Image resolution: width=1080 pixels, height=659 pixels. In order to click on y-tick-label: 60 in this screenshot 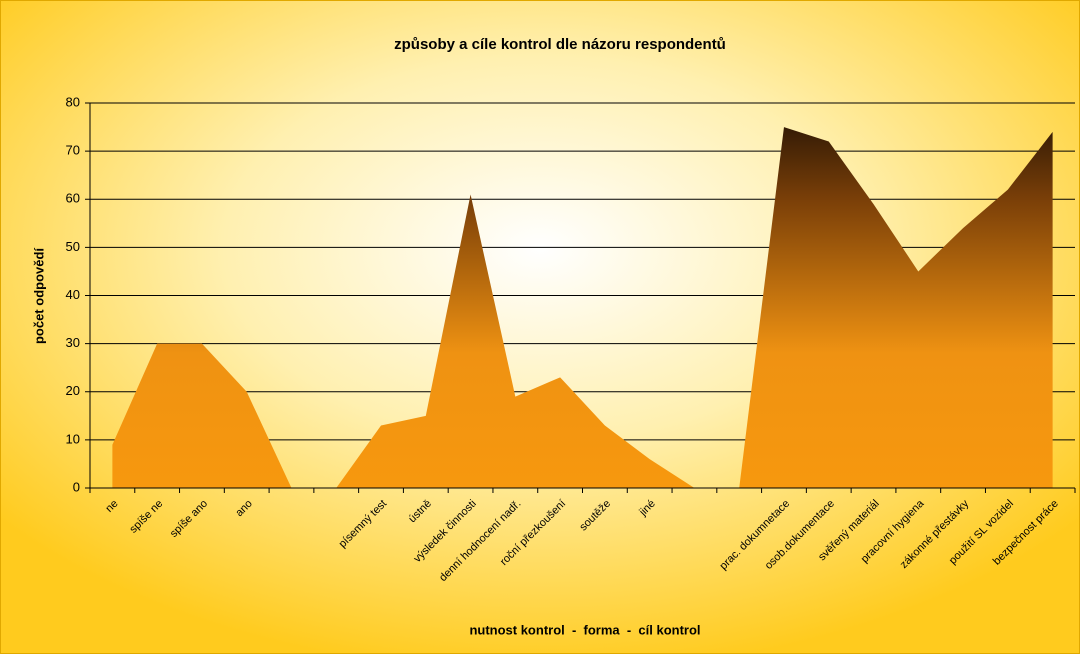, I will do `click(73, 198)`.